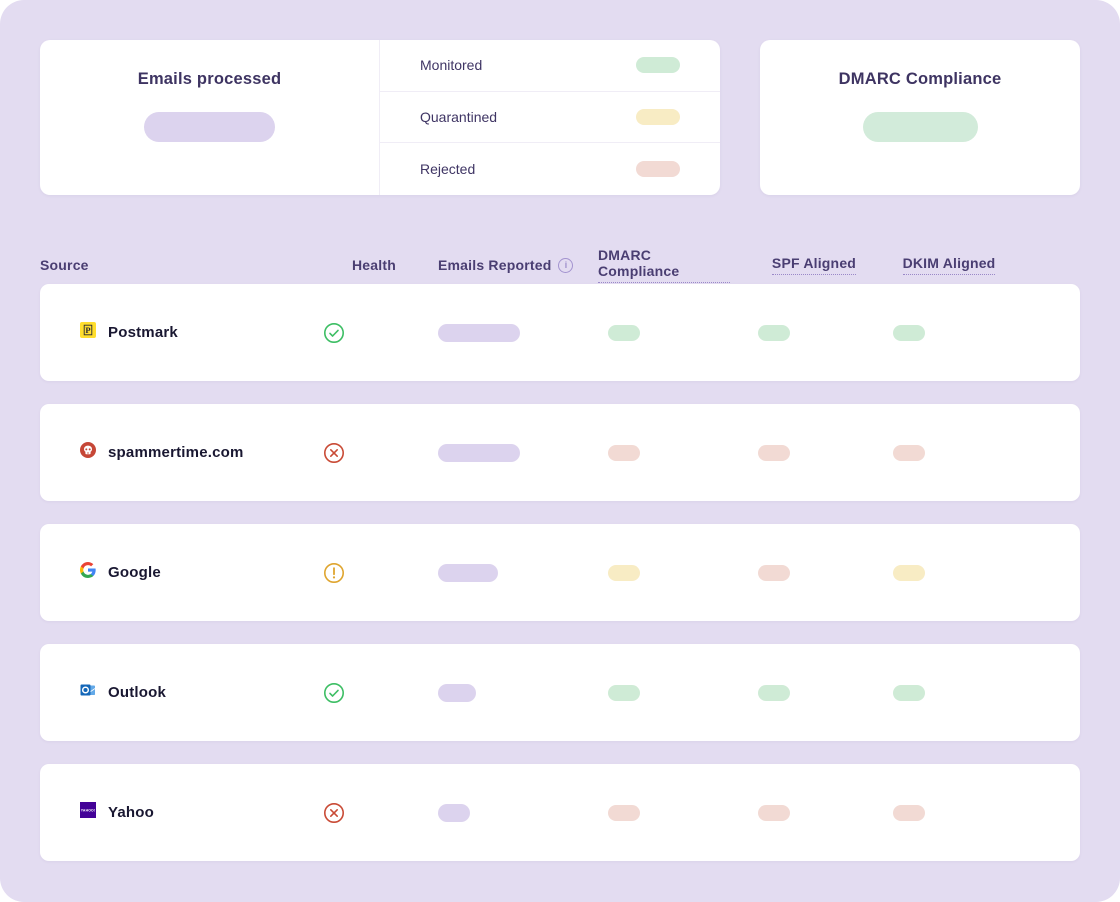 This screenshot has width=1120, height=902. What do you see at coordinates (814, 265) in the screenshot?
I see `column-header-spf-aligned: SPF Aligned` at bounding box center [814, 265].